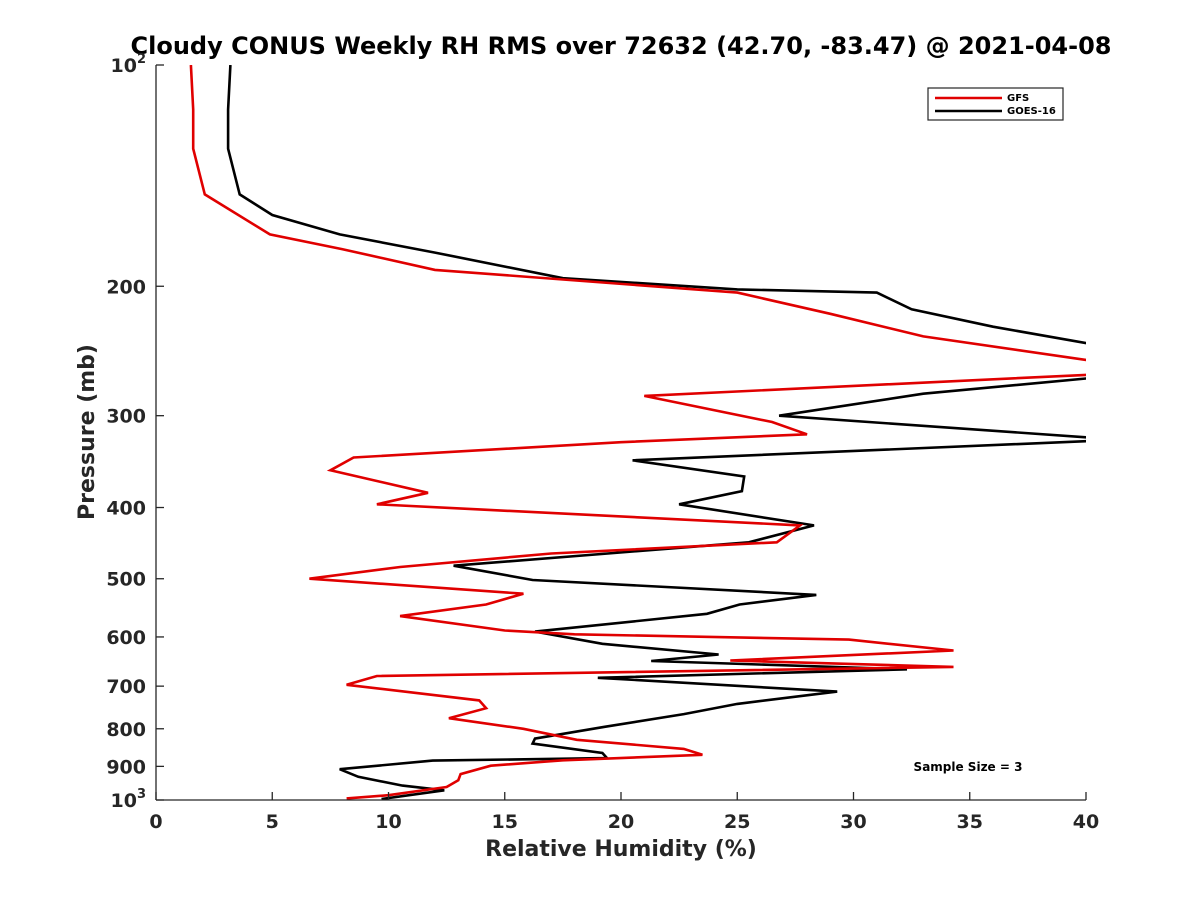 The width and height of the screenshot is (1200, 900). I want to click on legend-label-gfs: GFS, so click(1018, 98).